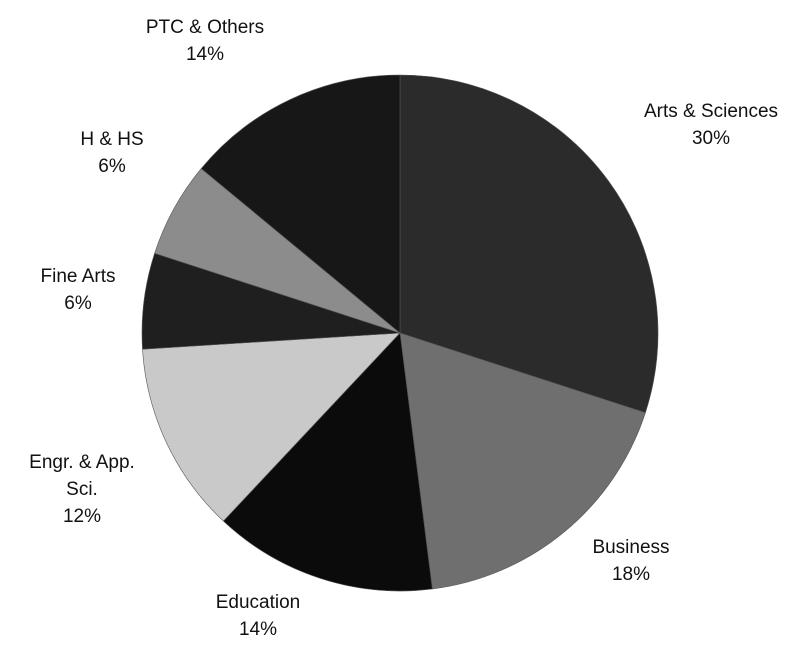 Image resolution: width=809 pixels, height=654 pixels. Describe the element at coordinates (205, 41) in the screenshot. I see `slice-label: PTC & Others 14%` at that location.